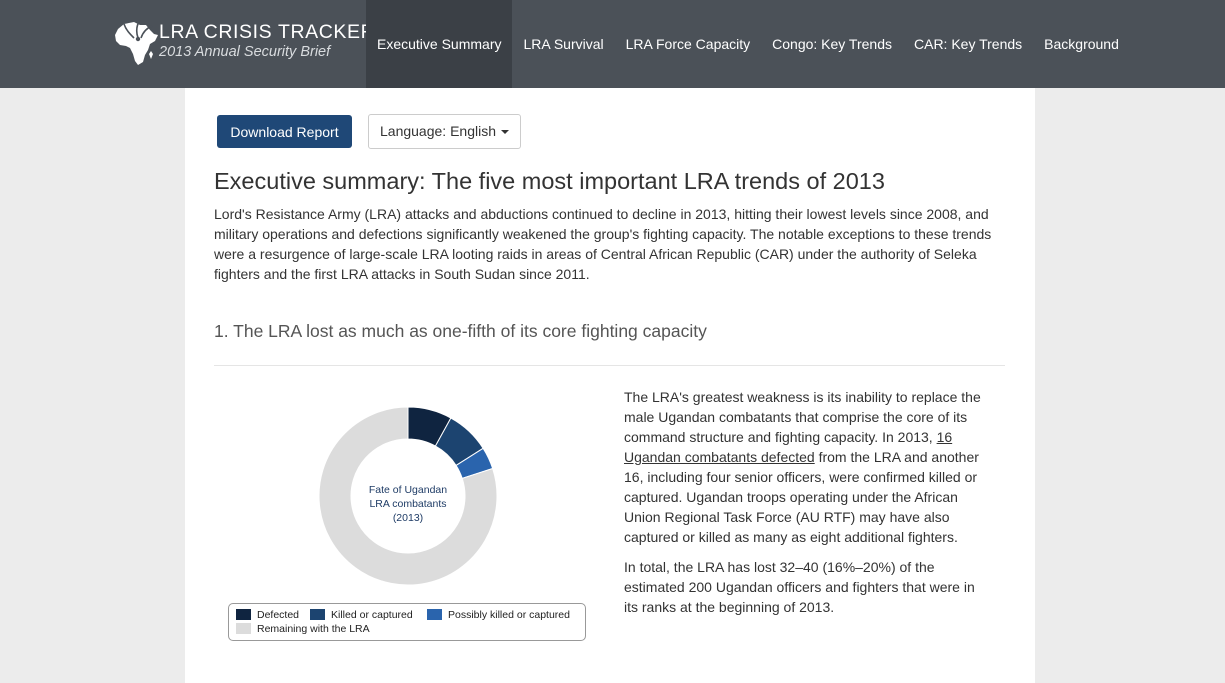 The width and height of the screenshot is (1225, 683). I want to click on chart-title-line-1: Fate of Ugandan, so click(408, 490).